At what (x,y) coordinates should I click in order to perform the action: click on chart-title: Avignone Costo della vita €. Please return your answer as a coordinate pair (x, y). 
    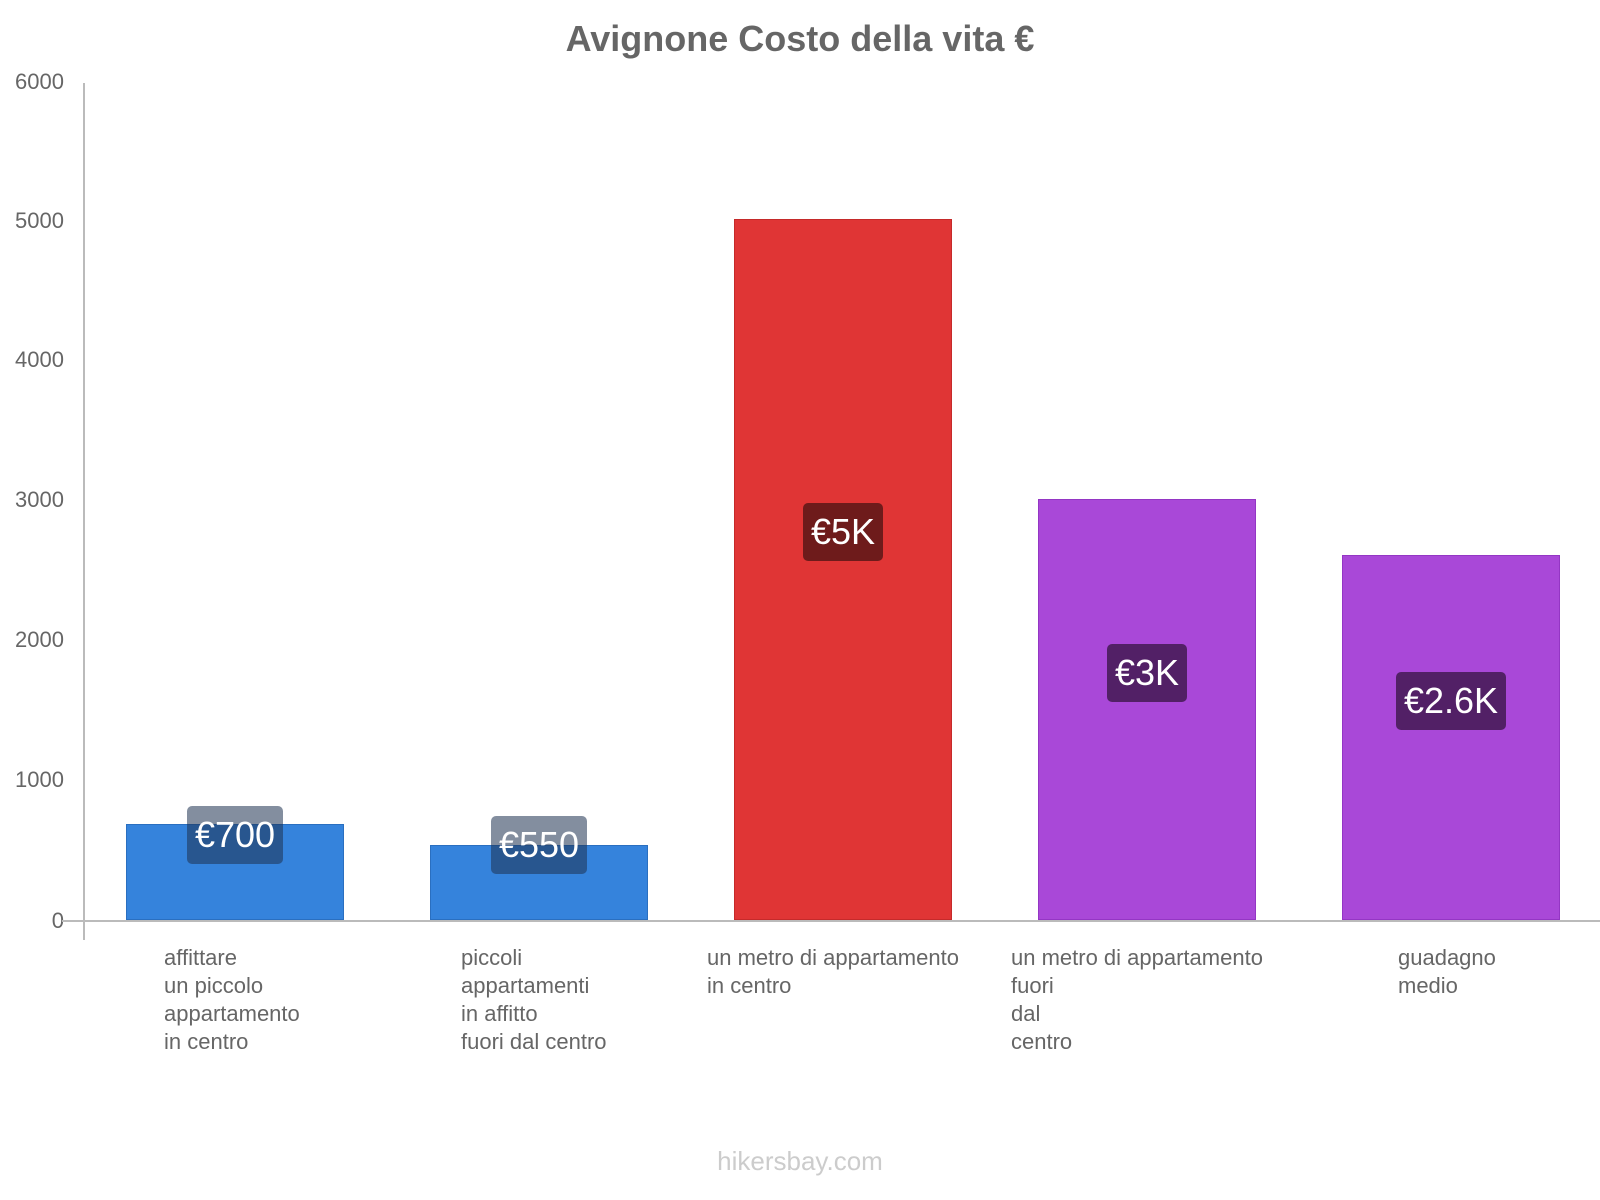
    Looking at the image, I should click on (800, 38).